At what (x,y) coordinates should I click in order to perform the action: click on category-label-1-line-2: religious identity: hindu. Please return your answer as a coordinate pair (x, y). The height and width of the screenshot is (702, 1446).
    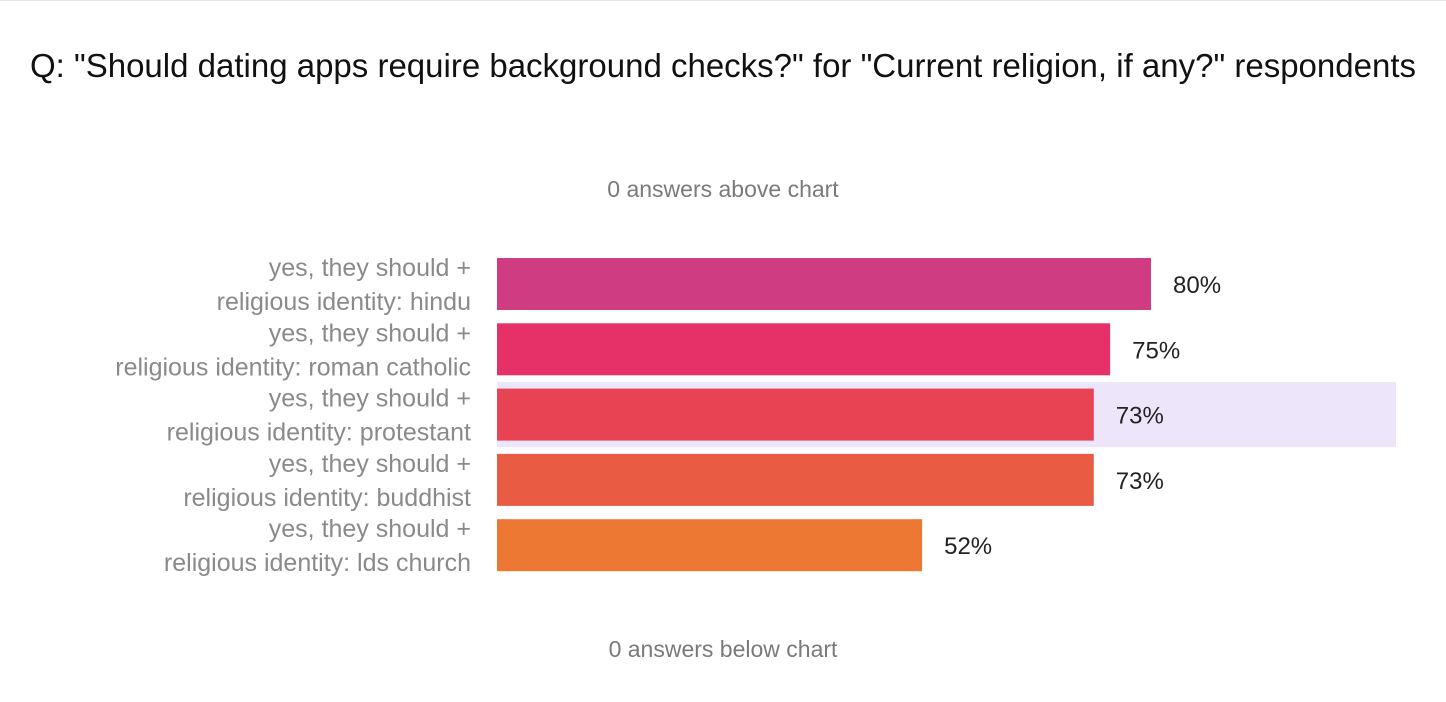
    Looking at the image, I should click on (344, 302).